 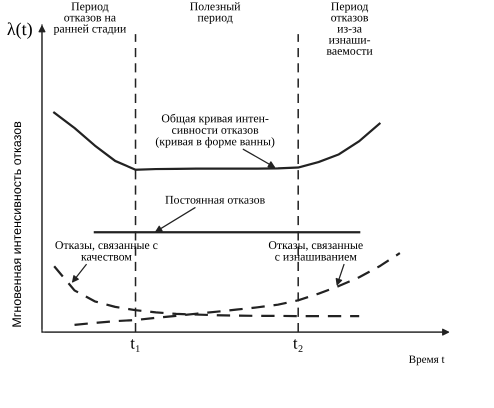 I want to click on x-tick-label: t₁, so click(x=135, y=345).